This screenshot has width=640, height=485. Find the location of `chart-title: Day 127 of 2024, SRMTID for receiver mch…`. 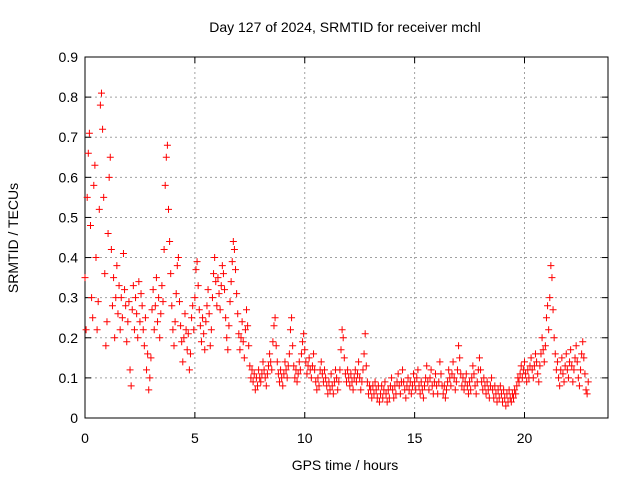

chart-title: Day 127 of 2024, SRMTID for receiver mch… is located at coordinates (345, 27).